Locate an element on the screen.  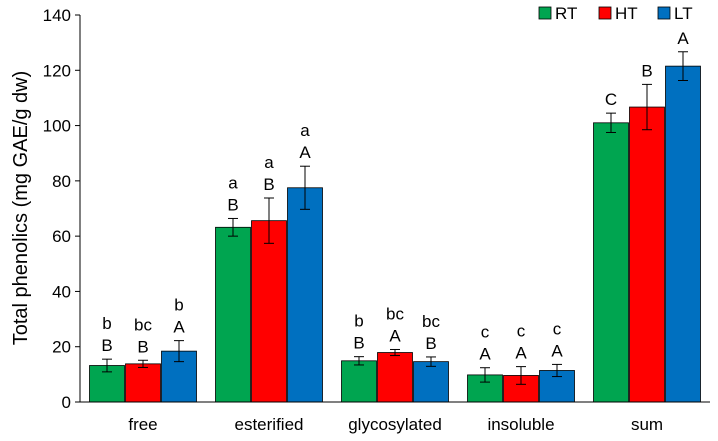
legend: RT HT LT is located at coordinates (615, 13).